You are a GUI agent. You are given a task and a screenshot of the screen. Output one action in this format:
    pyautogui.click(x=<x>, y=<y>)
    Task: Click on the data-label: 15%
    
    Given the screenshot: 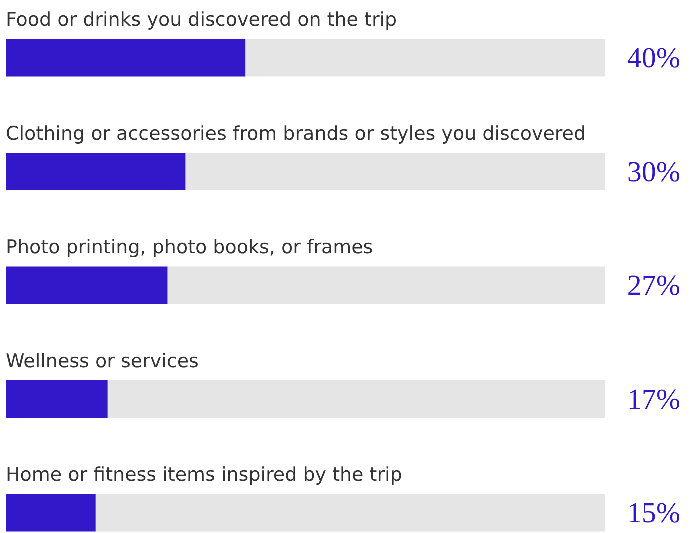 What is the action you would take?
    pyautogui.click(x=654, y=514)
    